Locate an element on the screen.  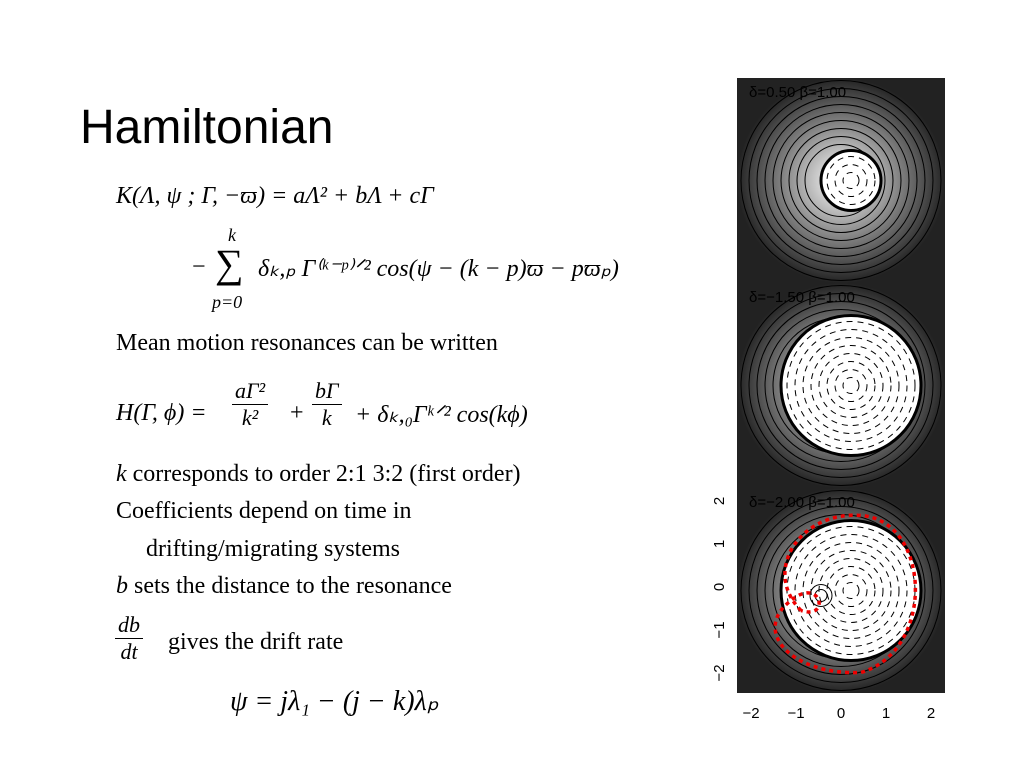
panel-label: δ=−2.00 β=1.00 is located at coordinates (802, 502).